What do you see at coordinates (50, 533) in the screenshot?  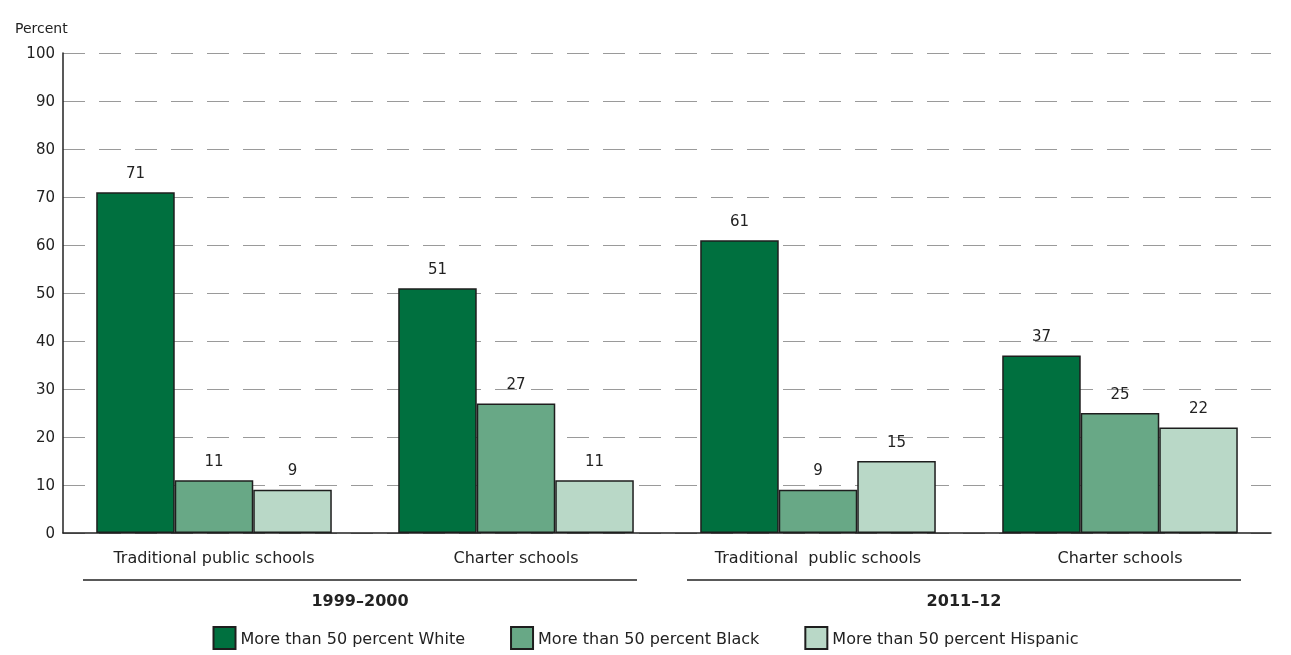 I see `y-tick-label: 0` at bounding box center [50, 533].